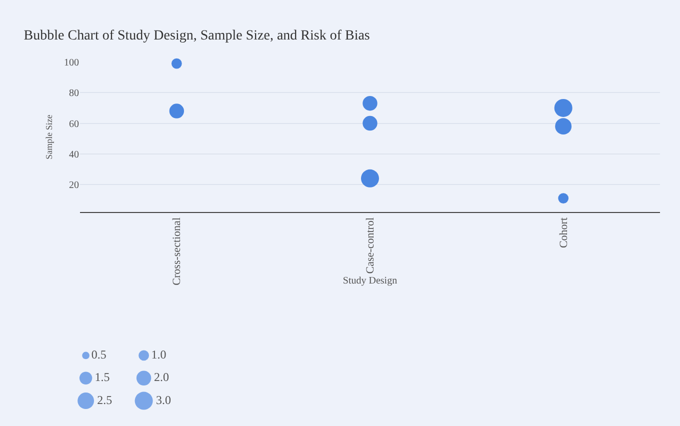 The height and width of the screenshot is (426, 680). Describe the element at coordinates (74, 94) in the screenshot. I see `y-tick-label: 80` at that location.